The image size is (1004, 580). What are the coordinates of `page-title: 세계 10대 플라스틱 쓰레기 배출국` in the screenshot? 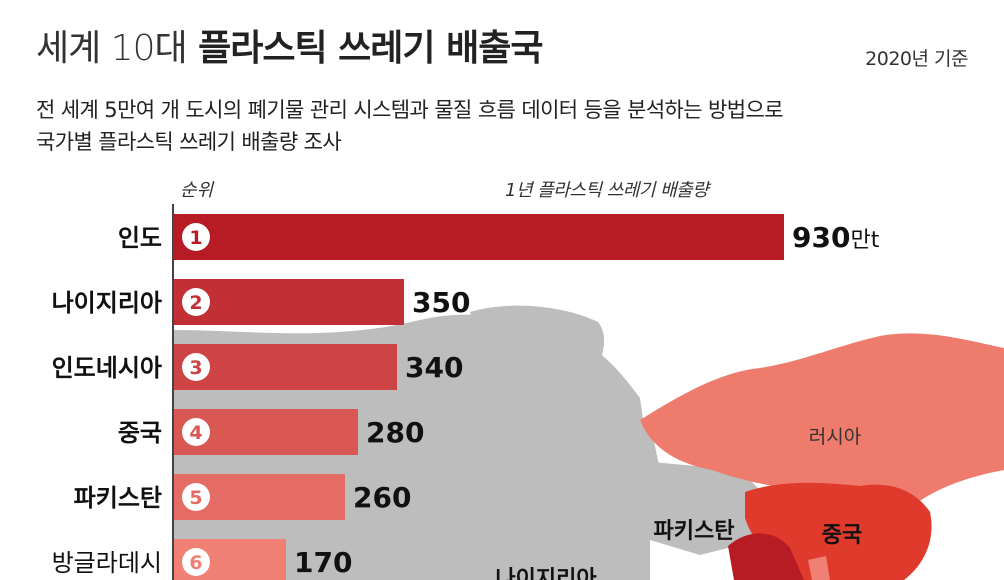 It's located at (289, 49).